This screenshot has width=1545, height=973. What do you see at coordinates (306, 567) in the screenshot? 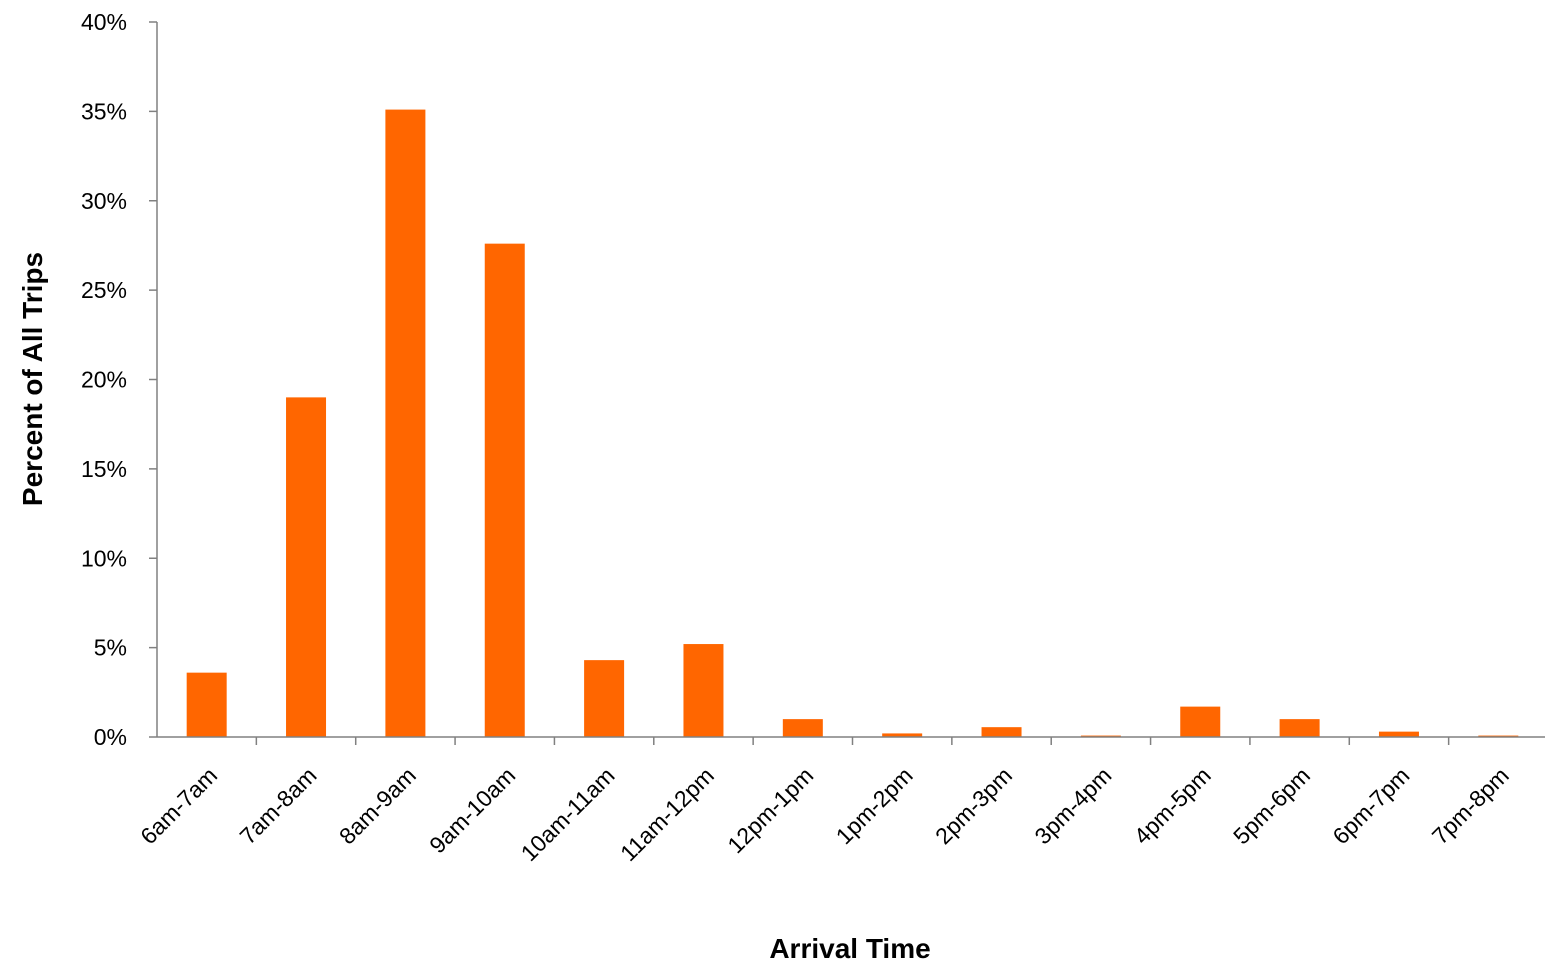
I see `bar-7am-8am` at bounding box center [306, 567].